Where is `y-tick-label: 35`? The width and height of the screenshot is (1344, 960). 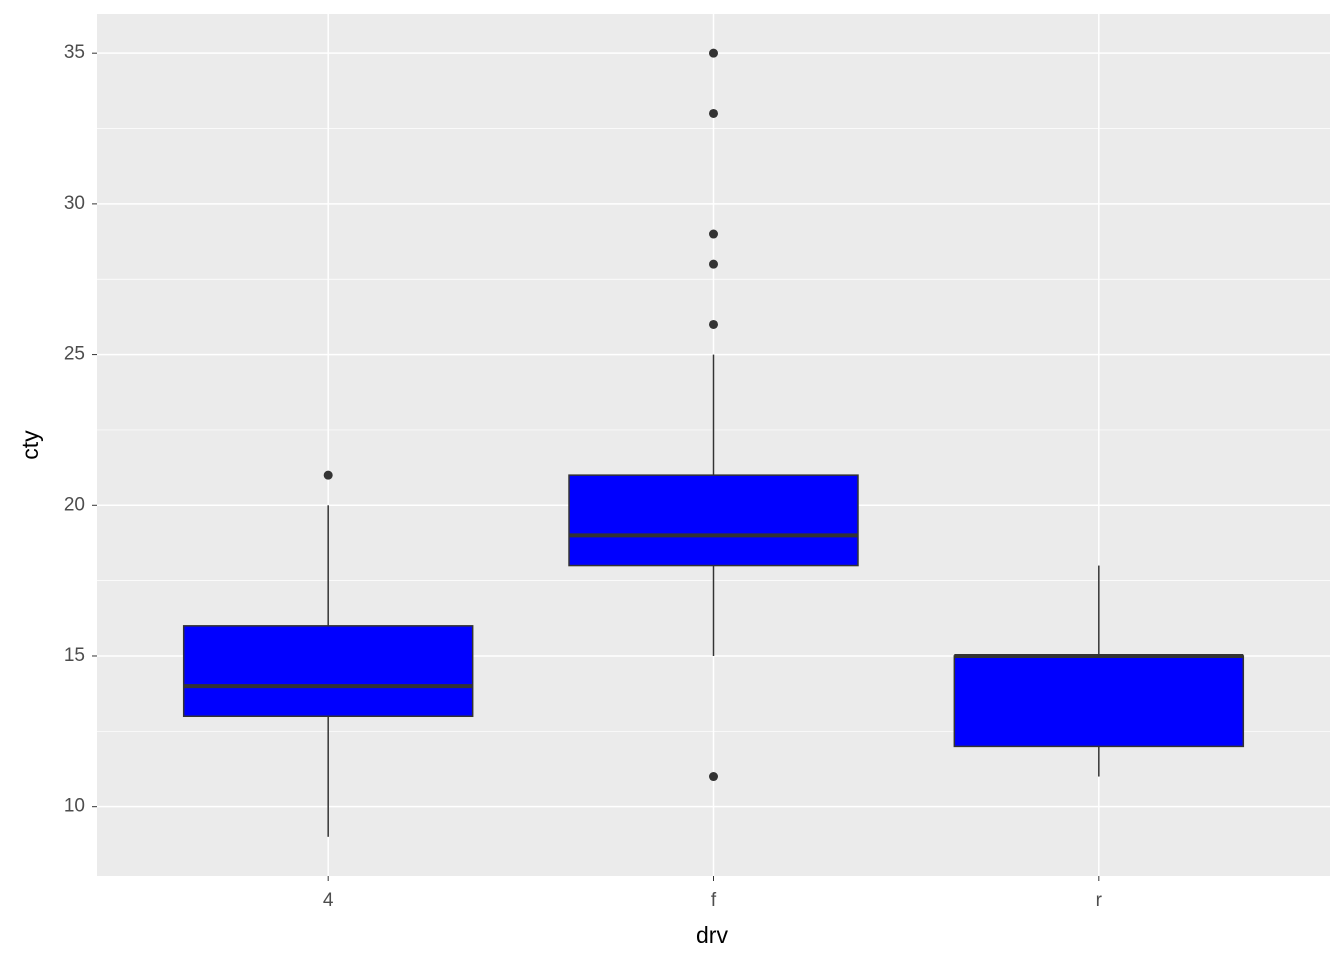 y-tick-label: 35 is located at coordinates (74, 52).